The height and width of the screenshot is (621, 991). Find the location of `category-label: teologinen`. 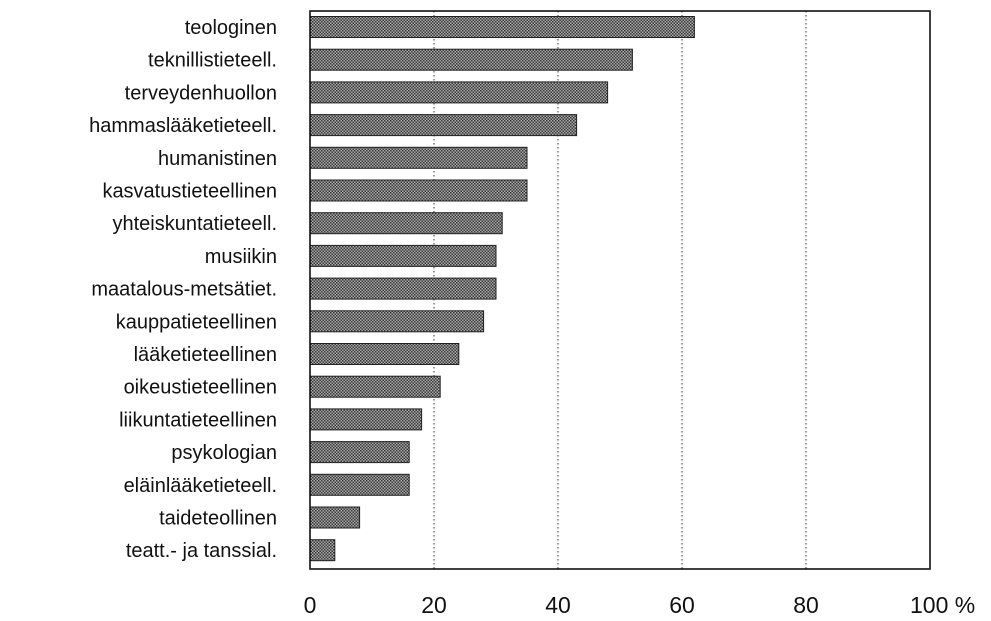

category-label: teologinen is located at coordinates (231, 28).